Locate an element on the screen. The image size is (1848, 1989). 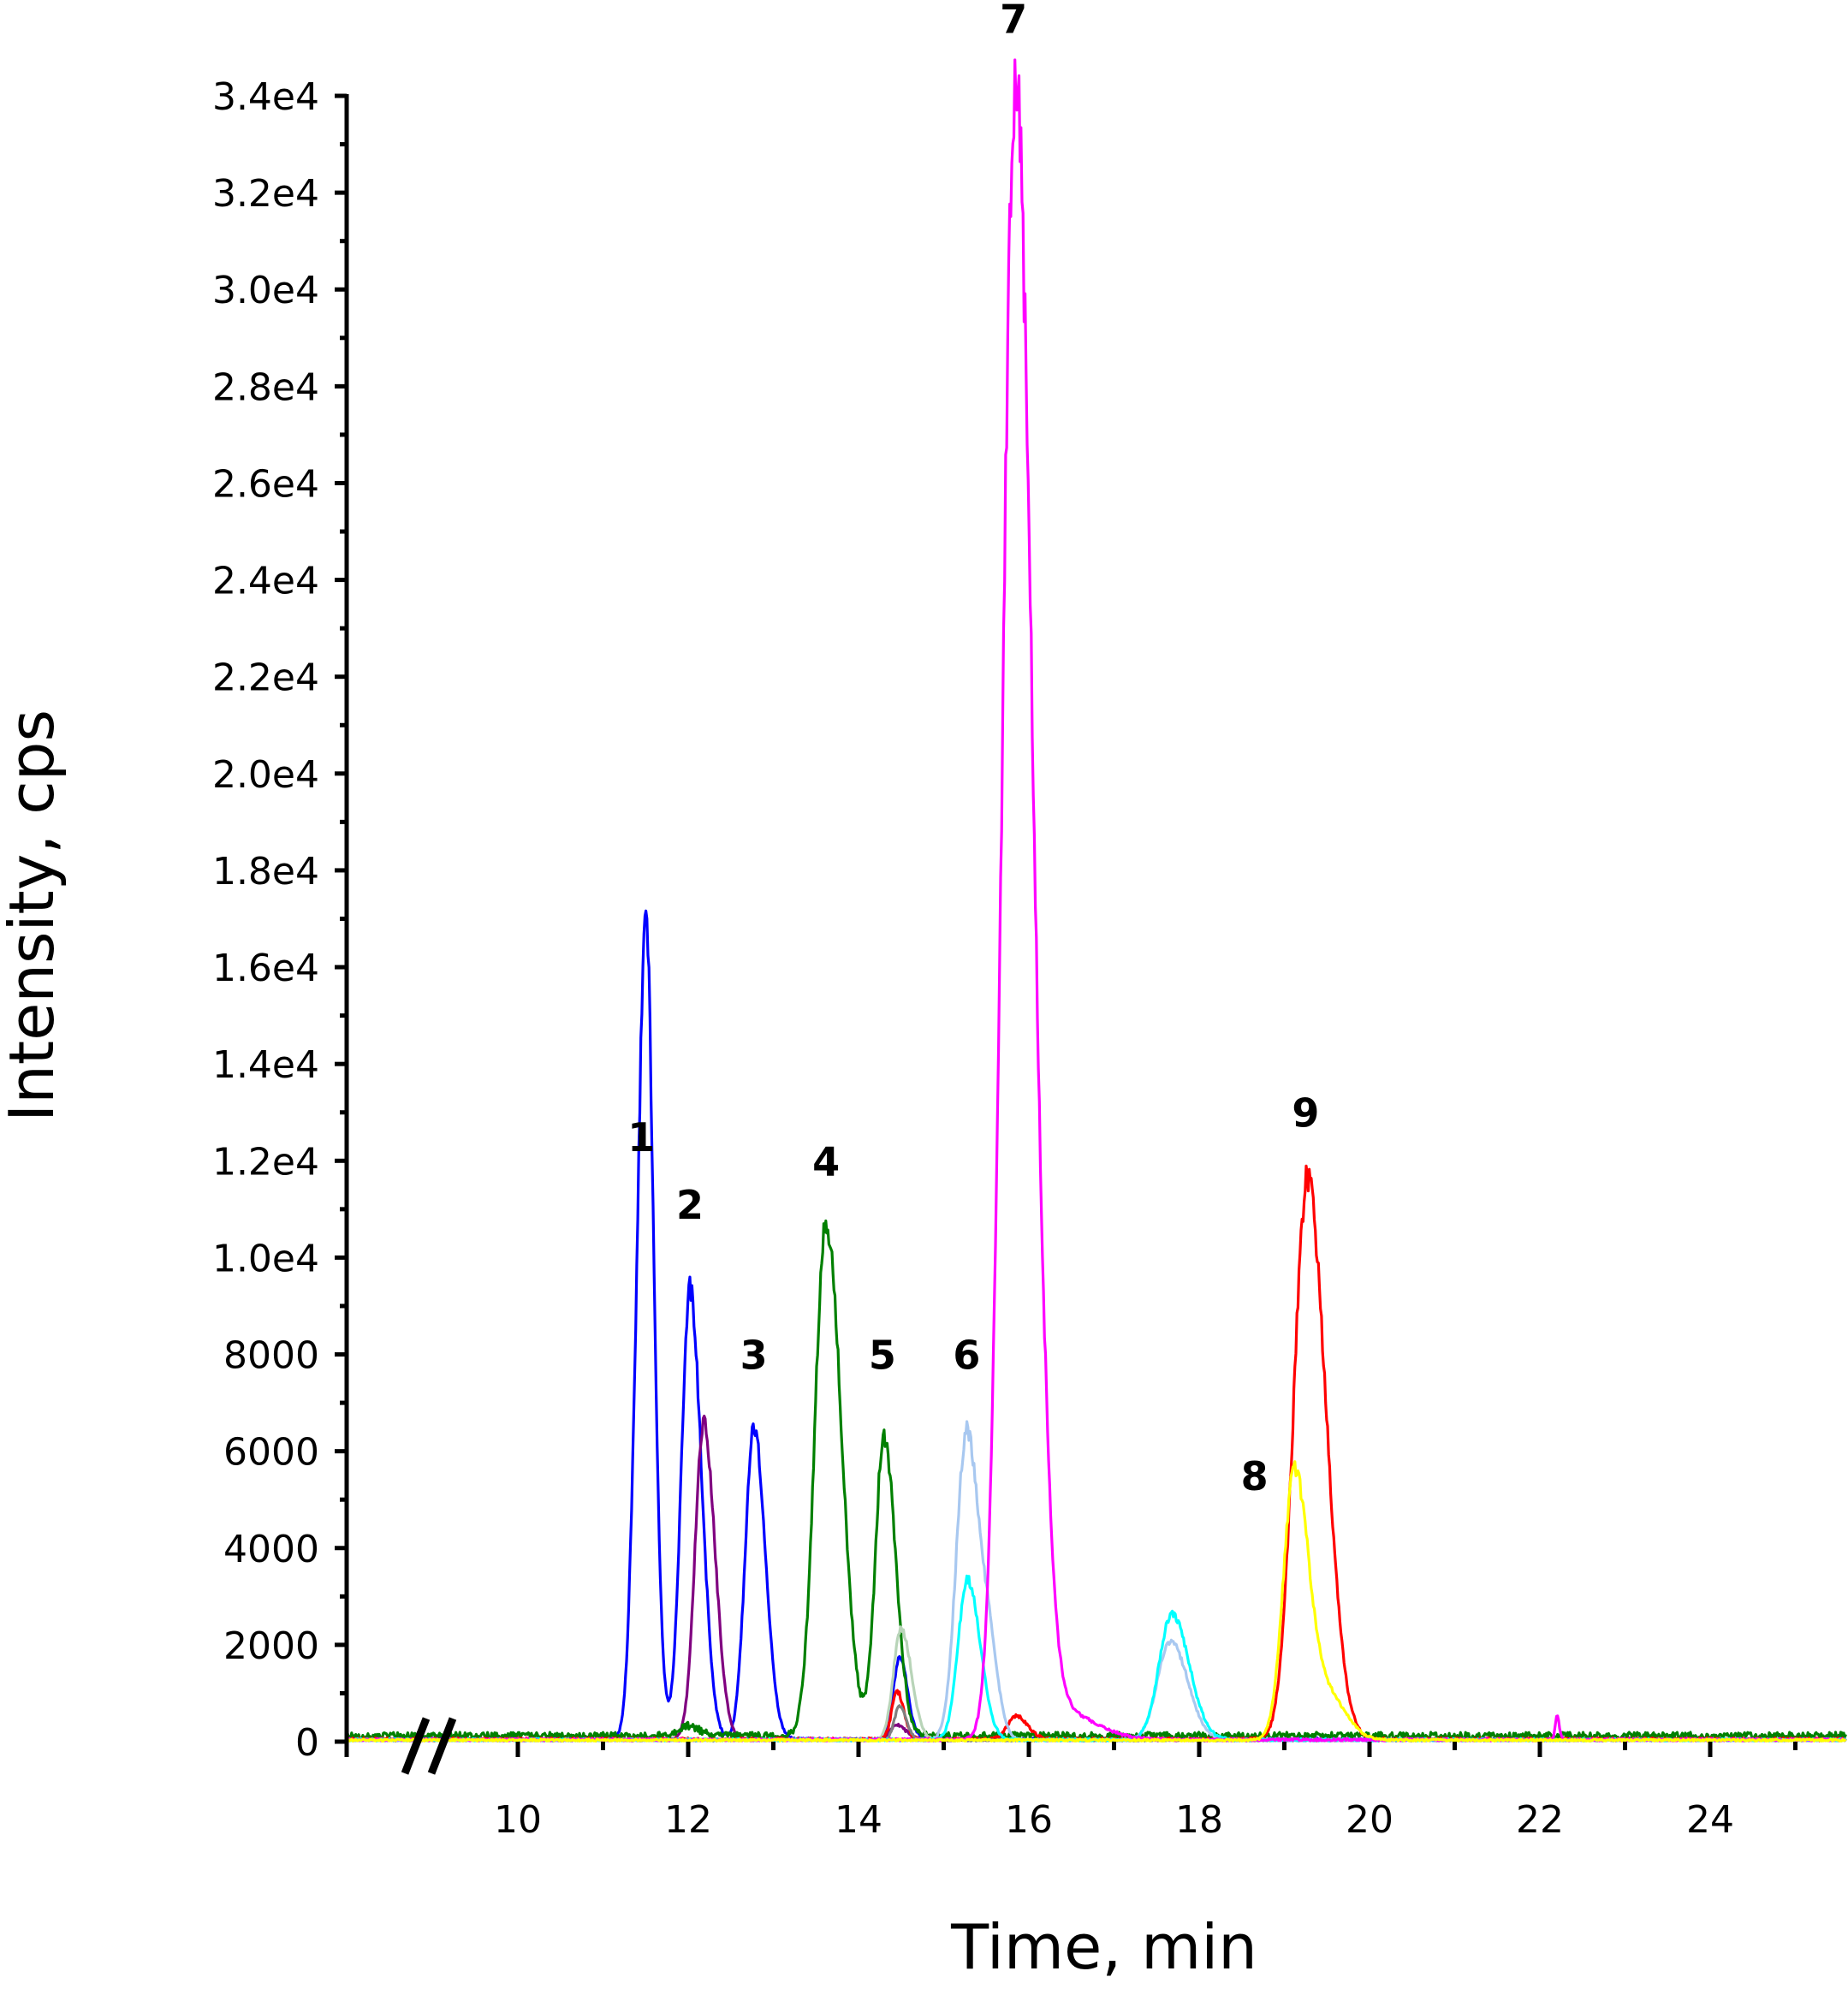
y-tick-label: 2.2e4 is located at coordinates (265, 678).